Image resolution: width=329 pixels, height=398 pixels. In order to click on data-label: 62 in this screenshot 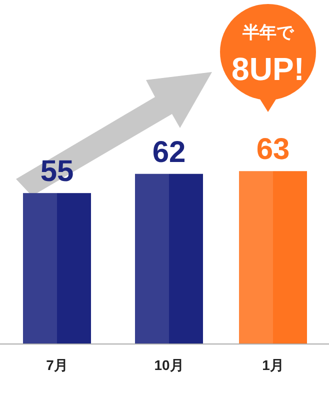, I will do `click(169, 152)`.